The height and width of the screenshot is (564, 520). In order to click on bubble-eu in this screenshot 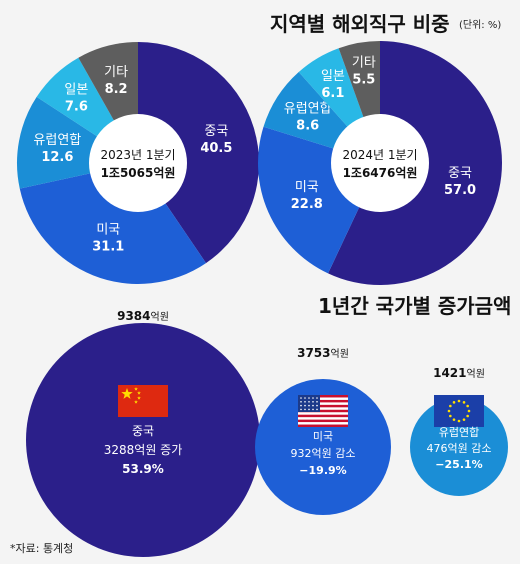, I will do `click(459, 447)`.